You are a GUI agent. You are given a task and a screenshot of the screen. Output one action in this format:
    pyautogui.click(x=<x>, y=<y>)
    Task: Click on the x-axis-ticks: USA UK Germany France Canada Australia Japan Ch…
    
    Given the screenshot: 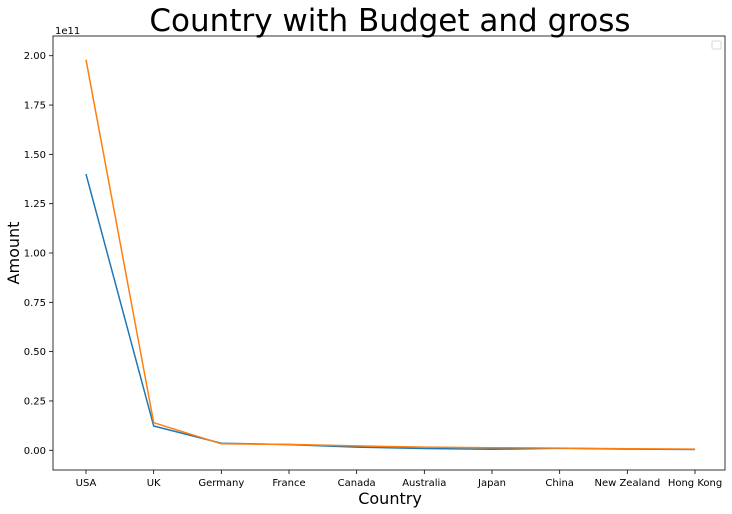 What is the action you would take?
    pyautogui.click(x=399, y=479)
    